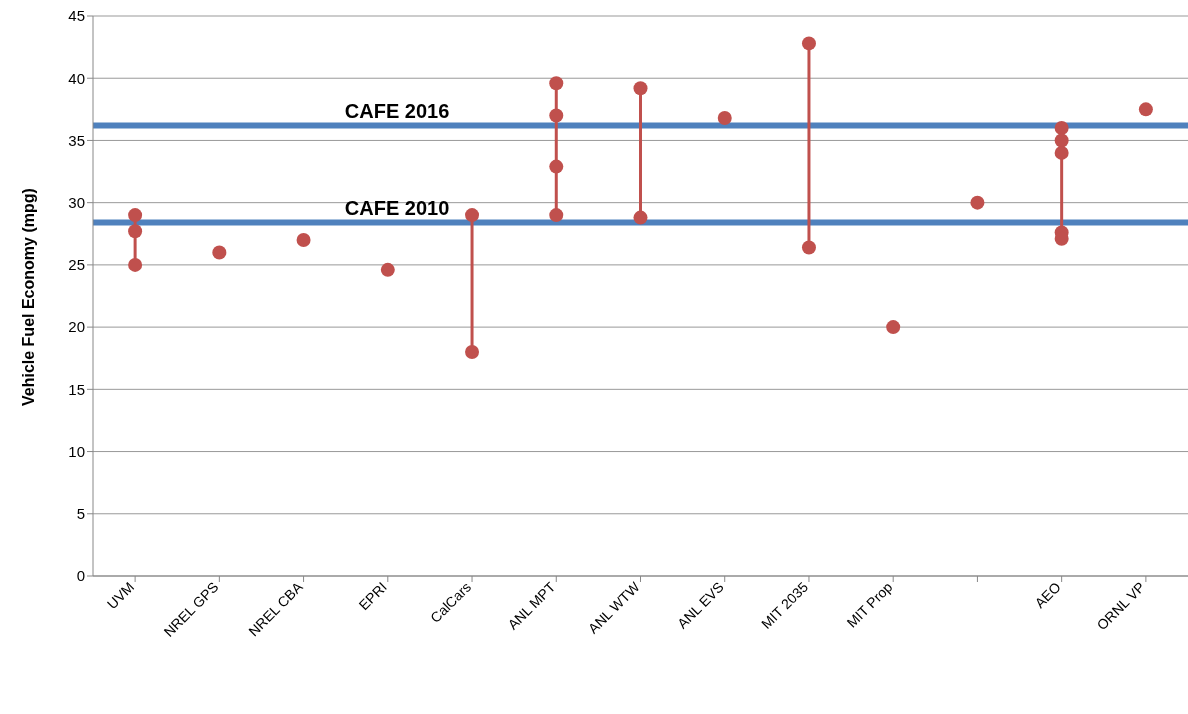 This screenshot has height=714, width=1188. What do you see at coordinates (80, 514) in the screenshot?
I see `y-tick-label: 5` at bounding box center [80, 514].